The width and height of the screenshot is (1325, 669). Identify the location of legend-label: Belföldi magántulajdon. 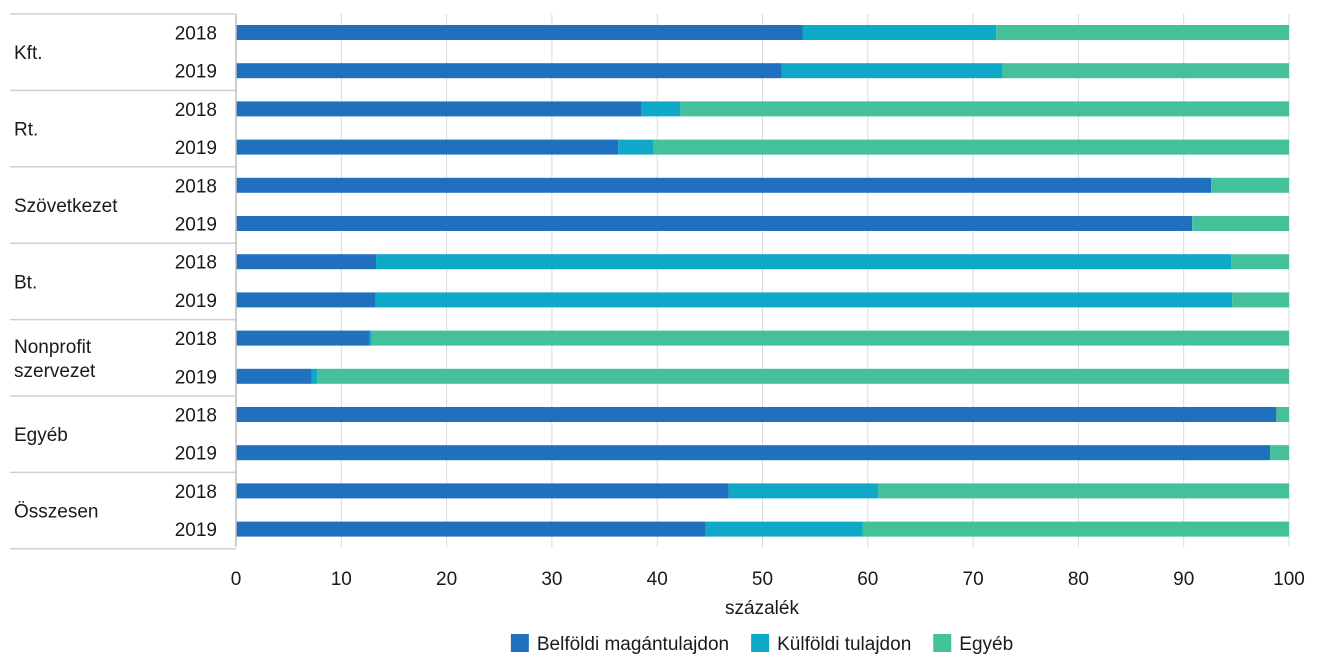
(633, 644).